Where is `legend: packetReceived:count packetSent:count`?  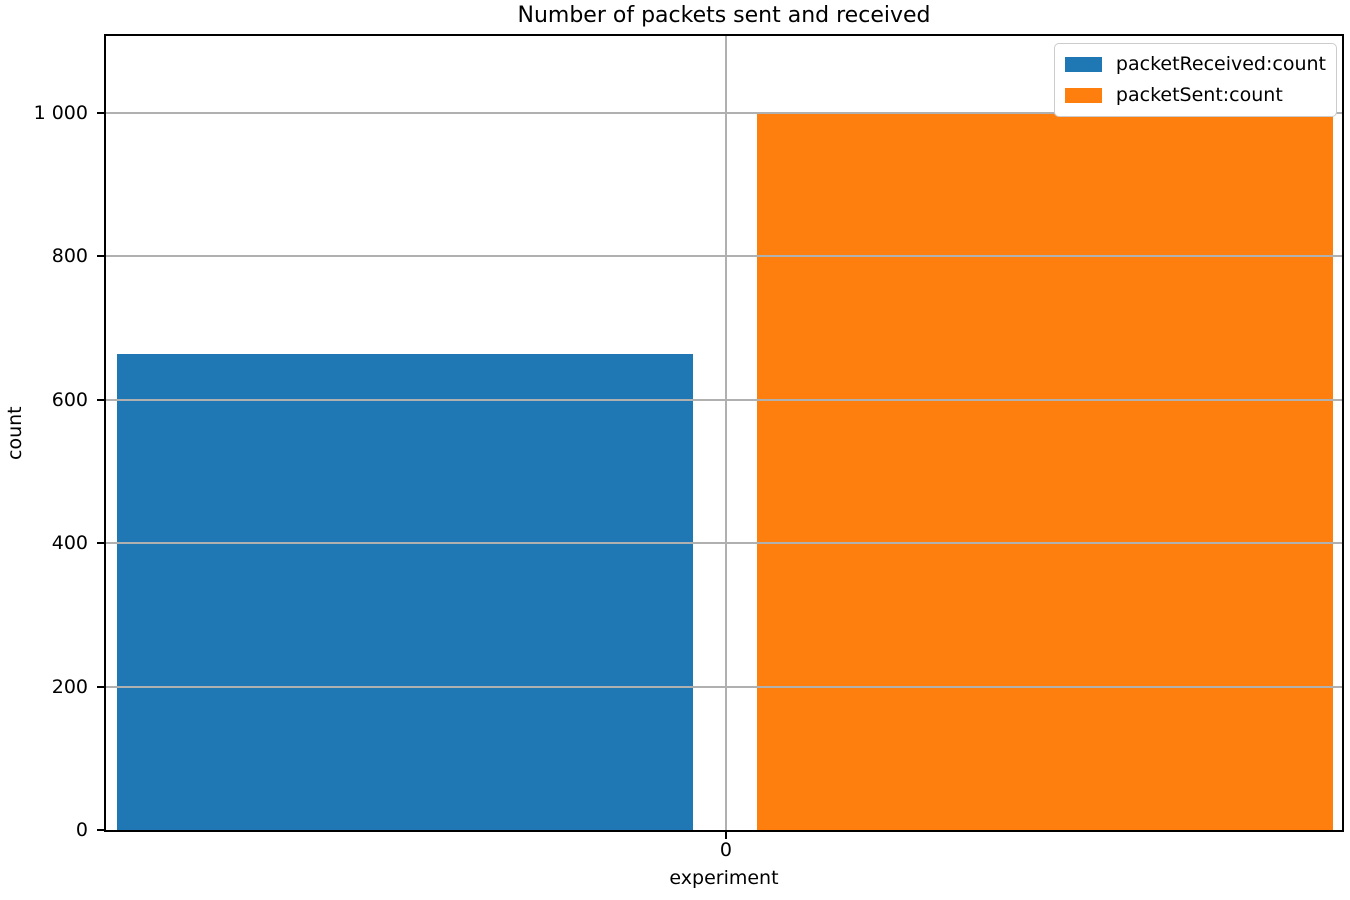 legend: packetReceived:count packetSent:count is located at coordinates (1195, 80).